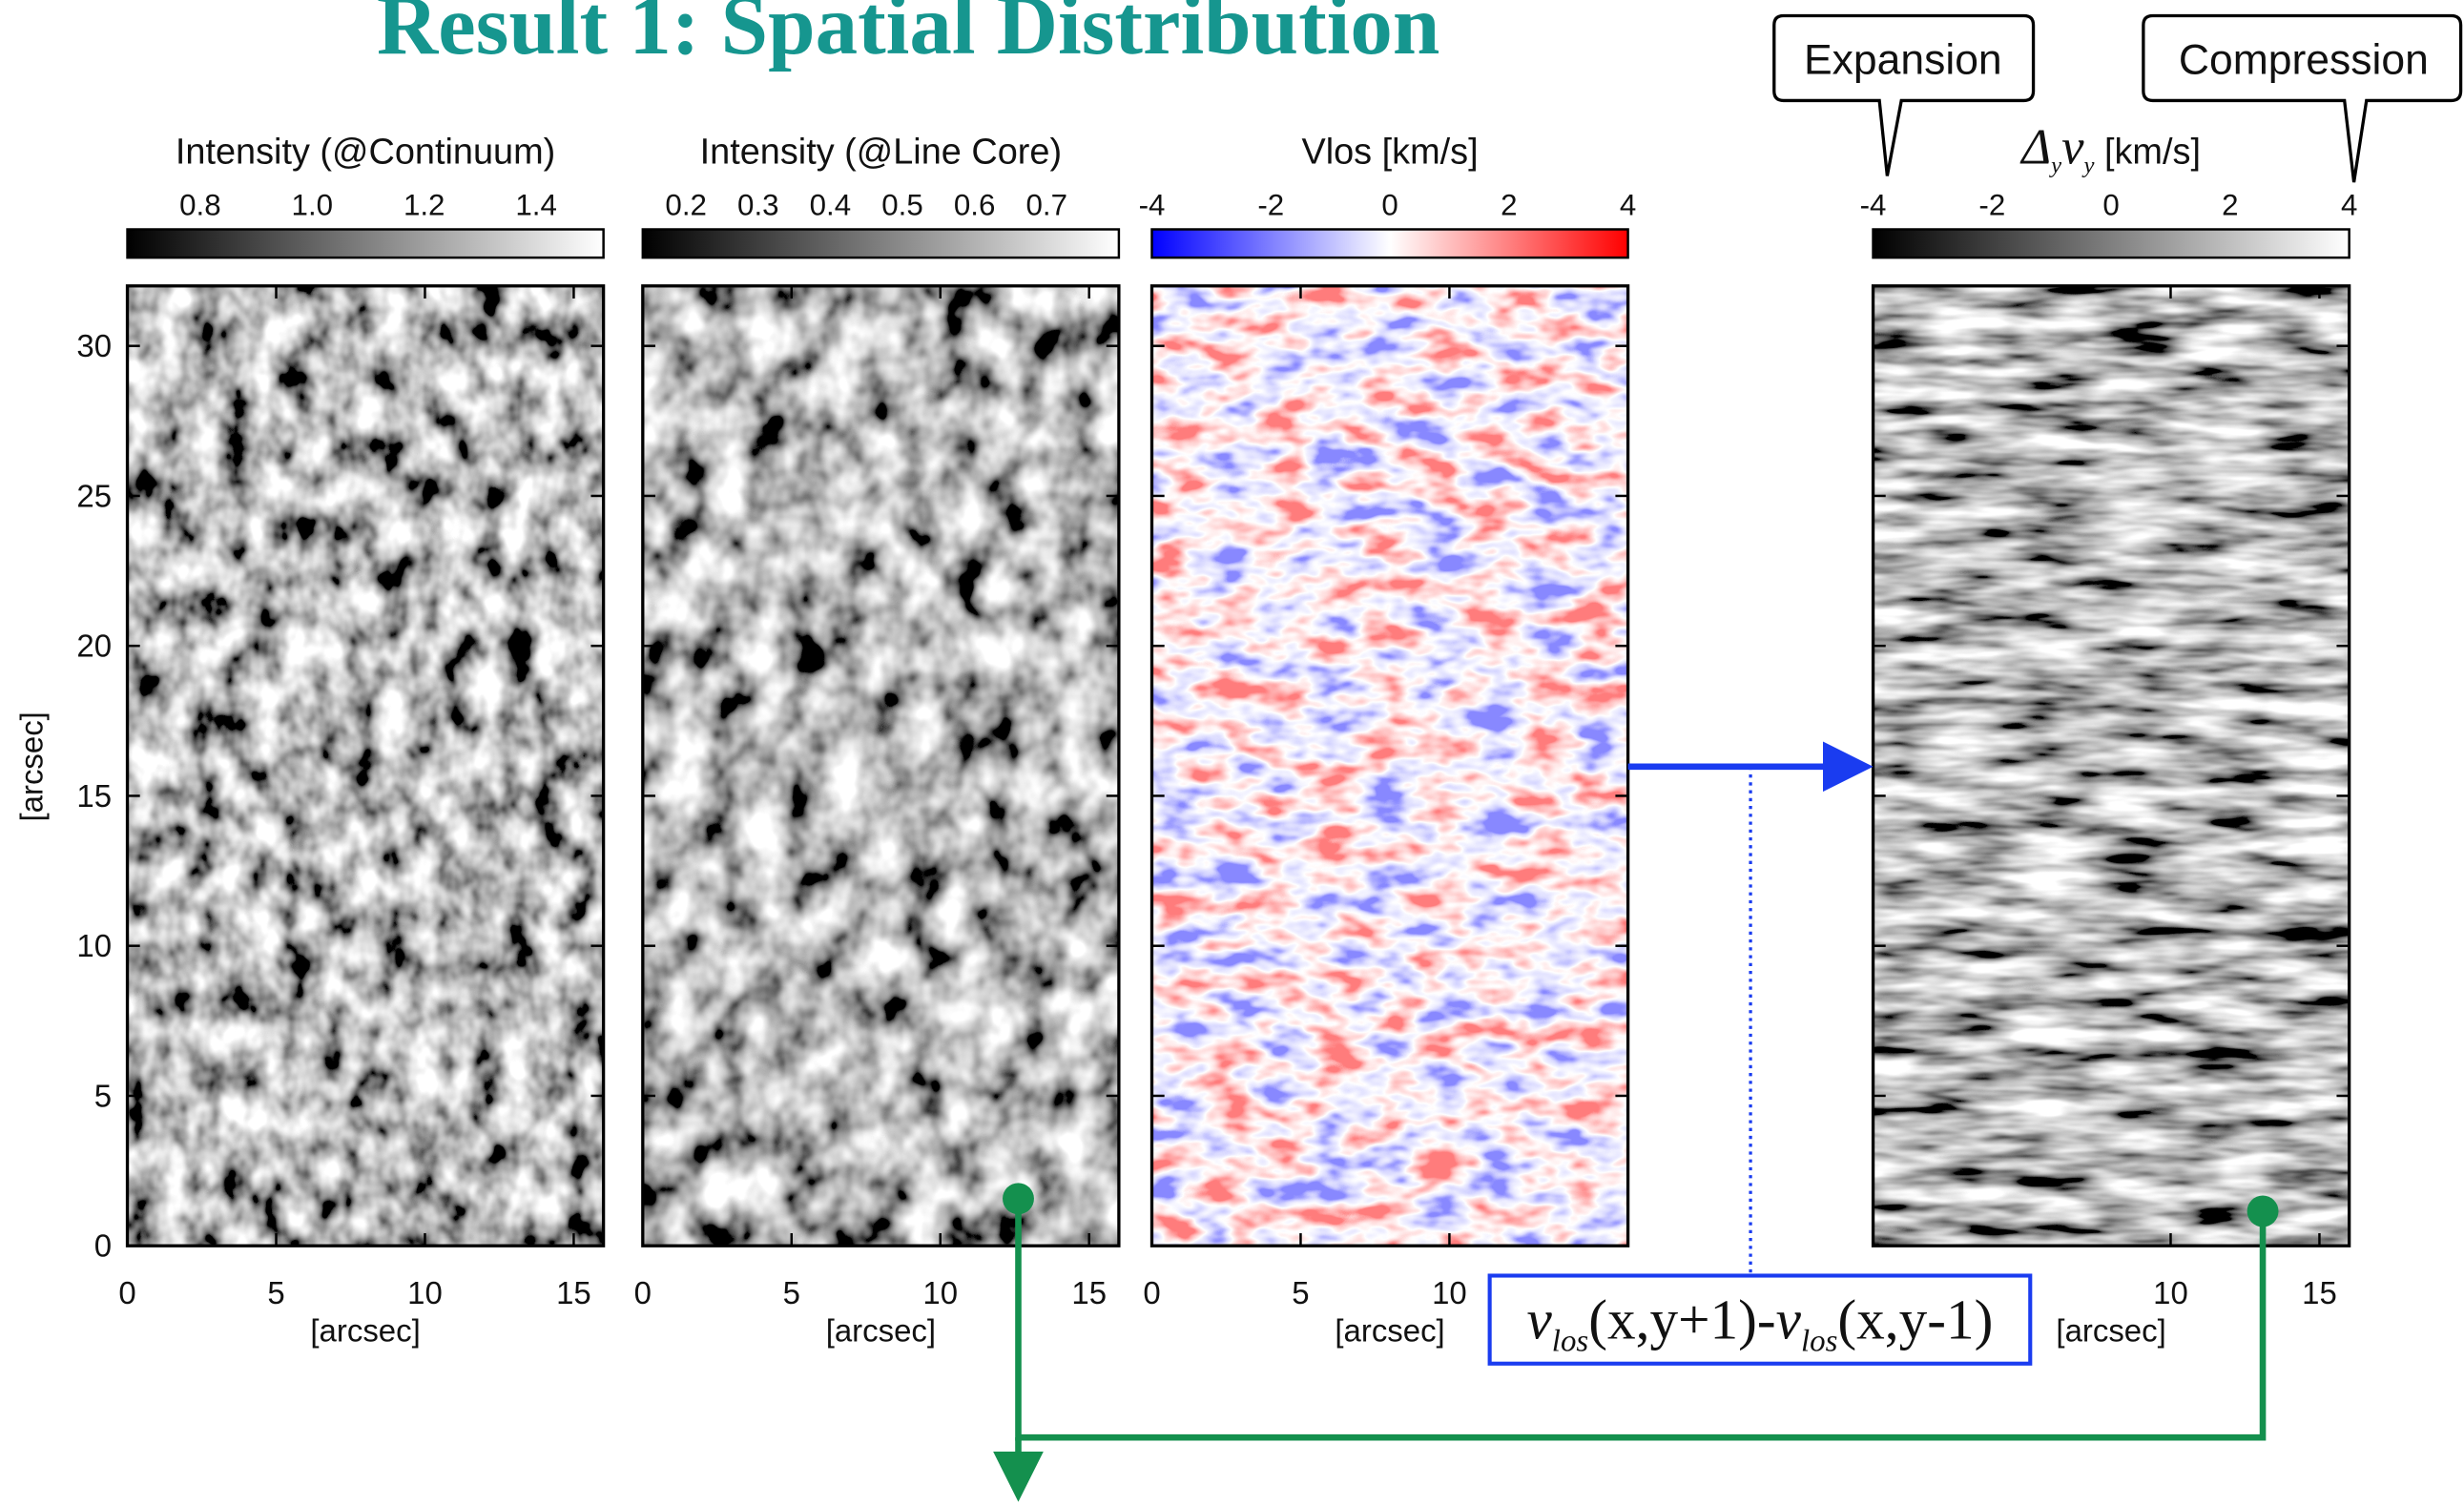 This screenshot has width=2464, height=1505. Describe the element at coordinates (908, 36) in the screenshot. I see `slide-title: Result 1: Spatial Distribution` at that location.